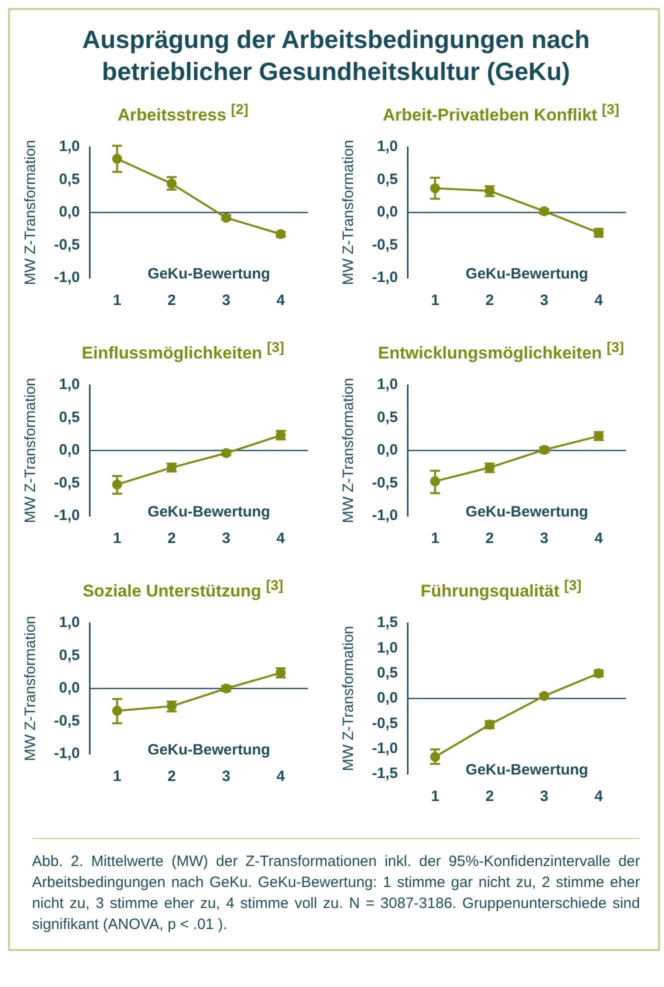 The image size is (664, 987). Describe the element at coordinates (501, 352) in the screenshot. I see `chart-title: Entwicklungsmöglichkeiten $^{[3]}$` at that location.